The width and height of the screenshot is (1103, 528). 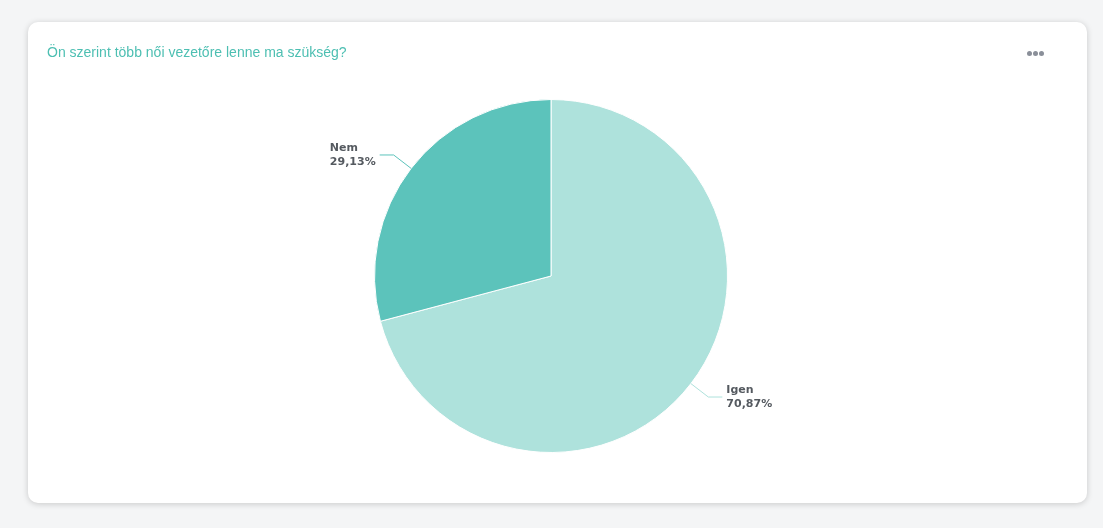 What do you see at coordinates (197, 52) in the screenshot?
I see `text: Ön szerint több női vezetőre lenne ma szükség?` at bounding box center [197, 52].